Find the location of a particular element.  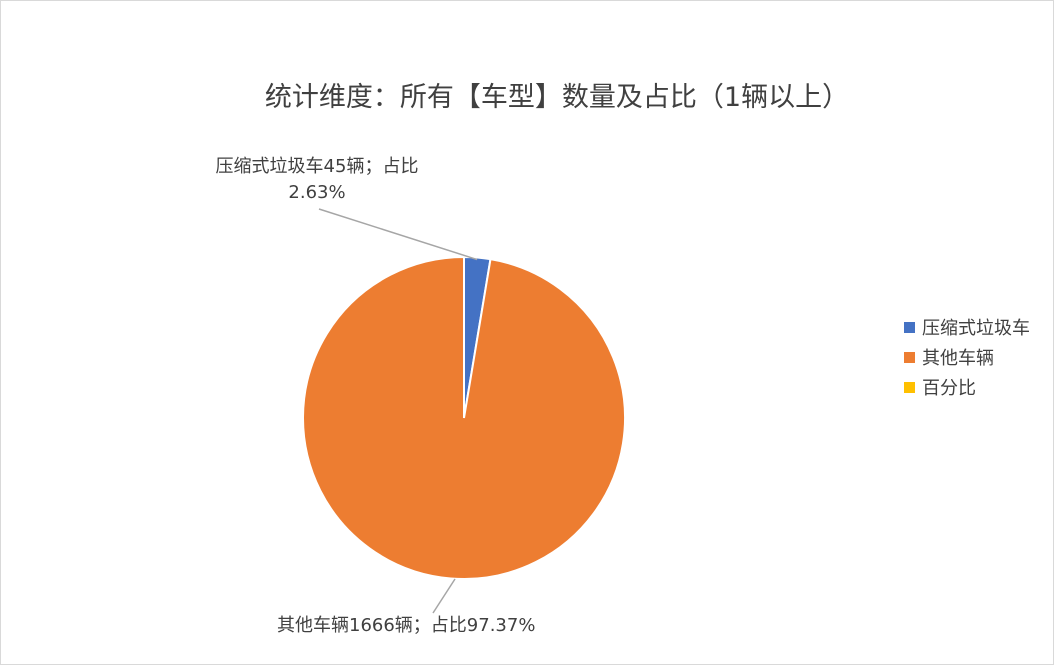

data-label-line1: 其他车辆1666辆；占比97.37% is located at coordinates (406, 625).